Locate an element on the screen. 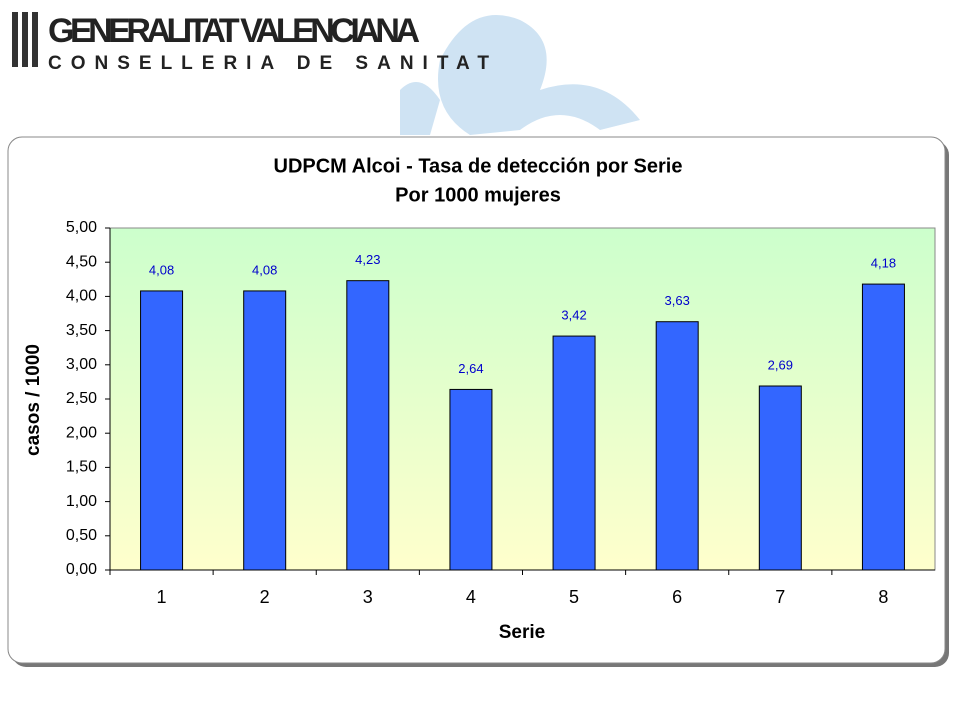 The image size is (960, 725). x-tick-label: 8 is located at coordinates (883, 597).